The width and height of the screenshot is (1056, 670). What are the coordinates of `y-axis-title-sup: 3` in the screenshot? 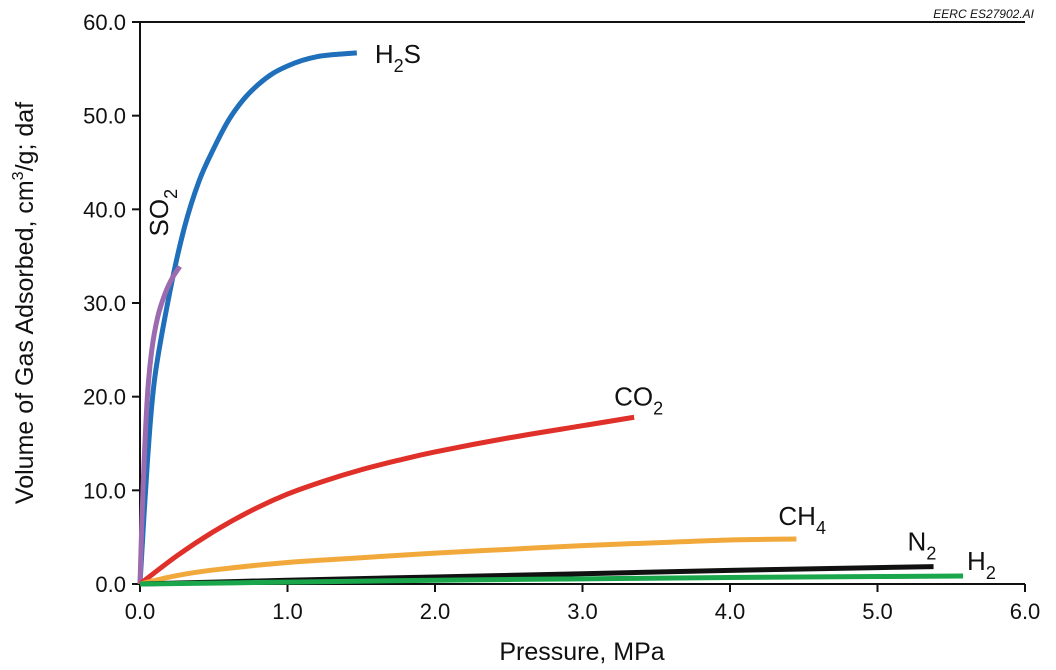 It's located at (18, 175).